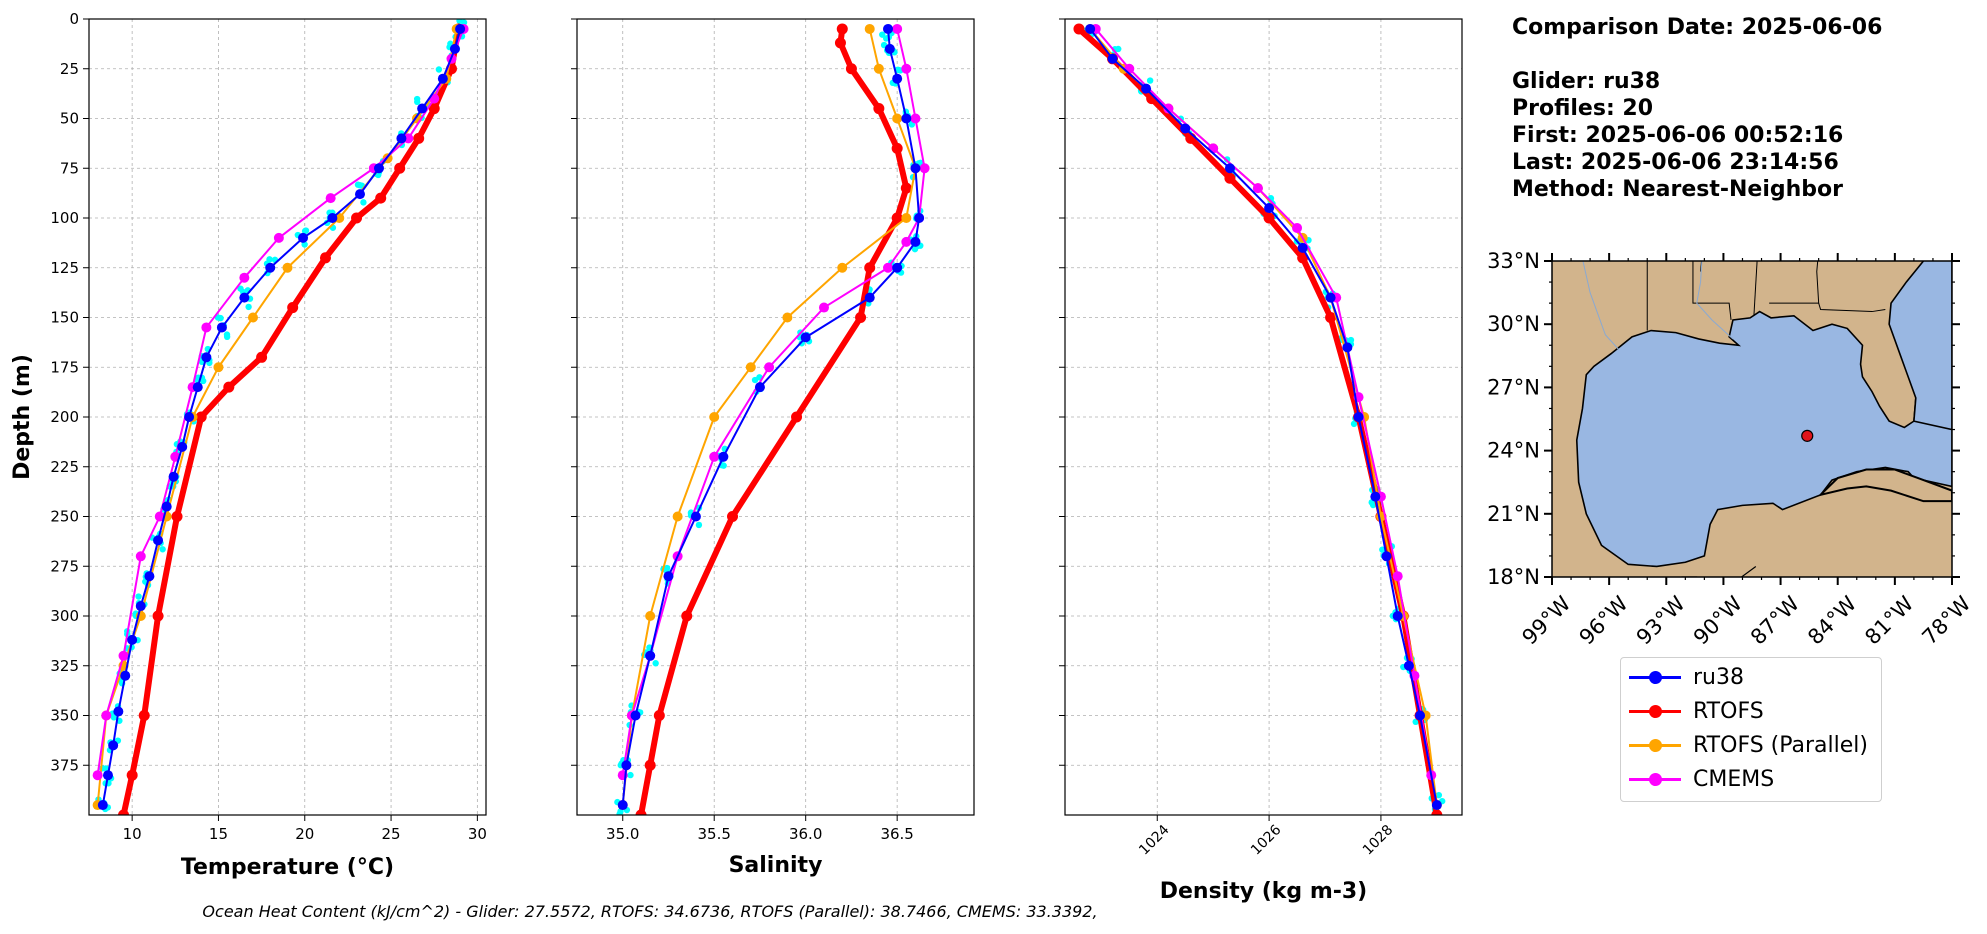 The width and height of the screenshot is (1987, 934). What do you see at coordinates (1884, 485) in the screenshot?
I see `cuba` at bounding box center [1884, 485].